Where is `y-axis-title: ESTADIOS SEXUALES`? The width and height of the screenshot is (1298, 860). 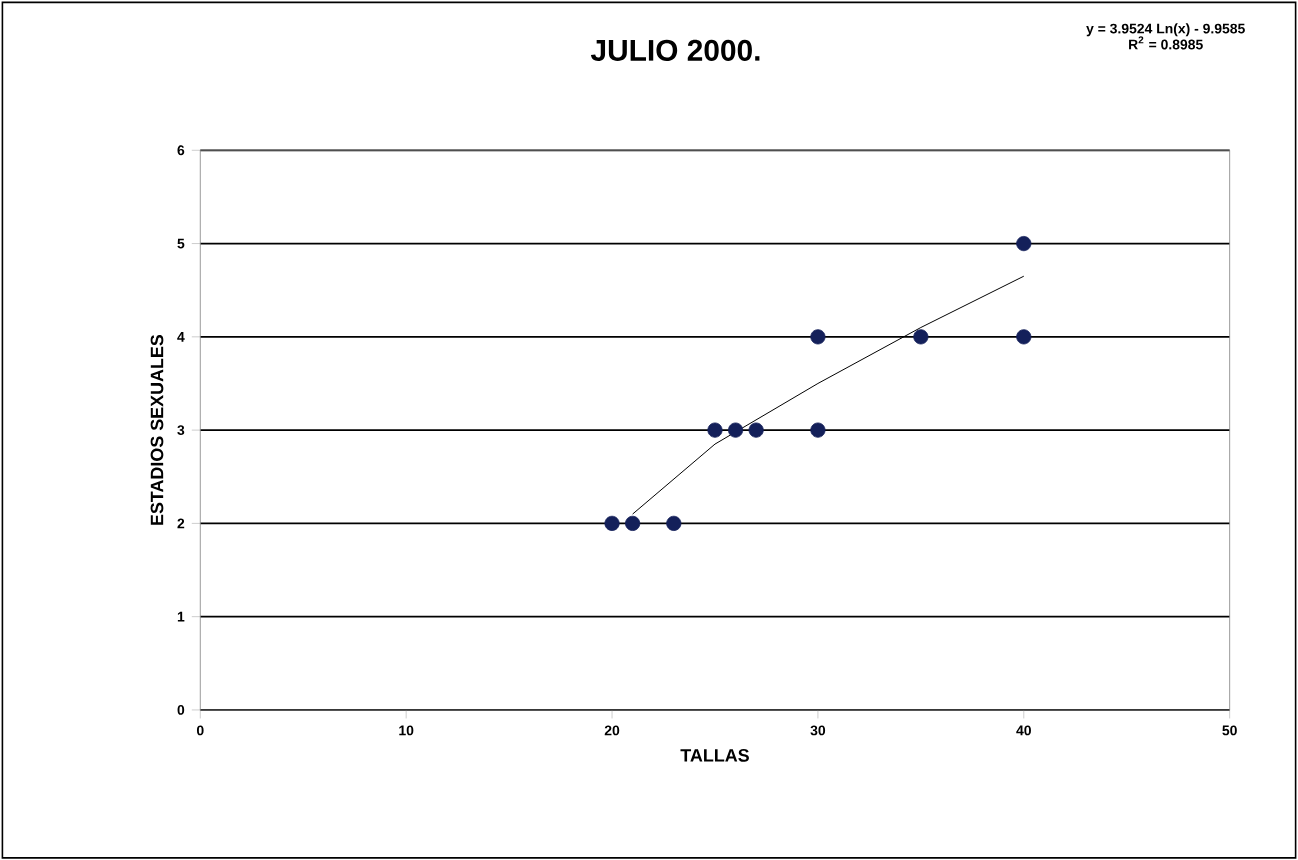
y-axis-title: ESTADIOS SEXUALES is located at coordinates (157, 429).